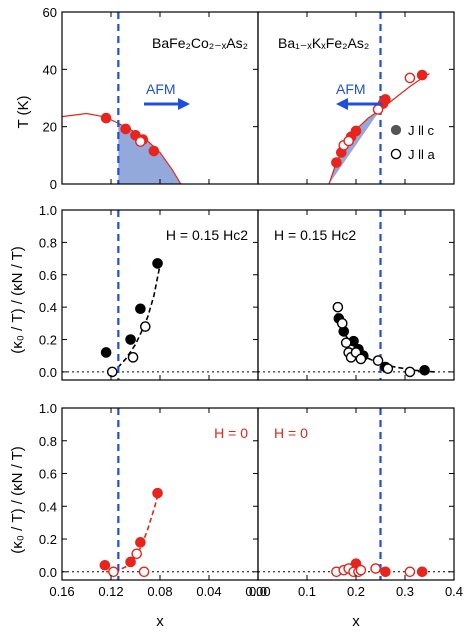 The width and height of the screenshot is (474, 632). Describe the element at coordinates (421, 130) in the screenshot. I see `legend-label: J ll c` at that location.